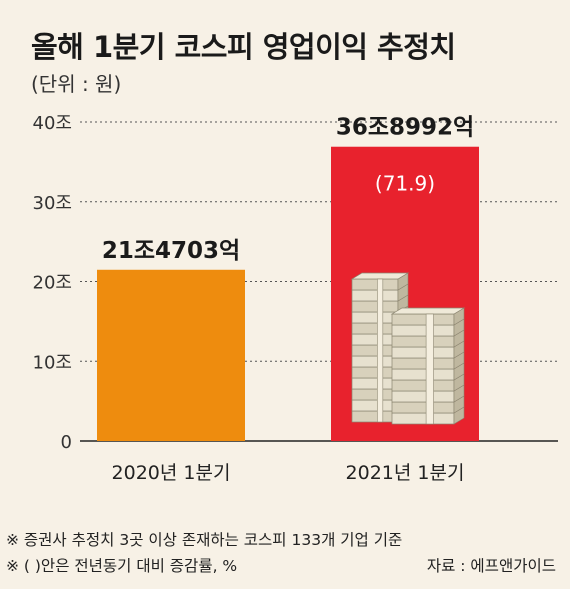  I want to click on y-tick-label: 10조, so click(52, 362).